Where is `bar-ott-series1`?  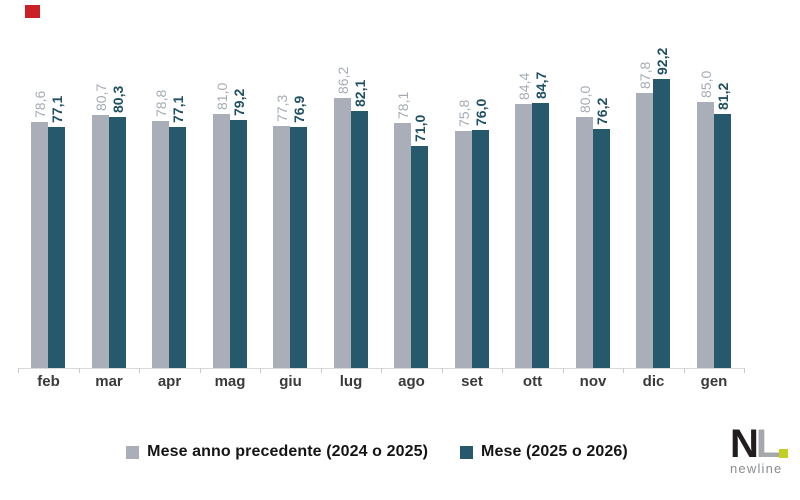 bar-ott-series1 is located at coordinates (540, 235).